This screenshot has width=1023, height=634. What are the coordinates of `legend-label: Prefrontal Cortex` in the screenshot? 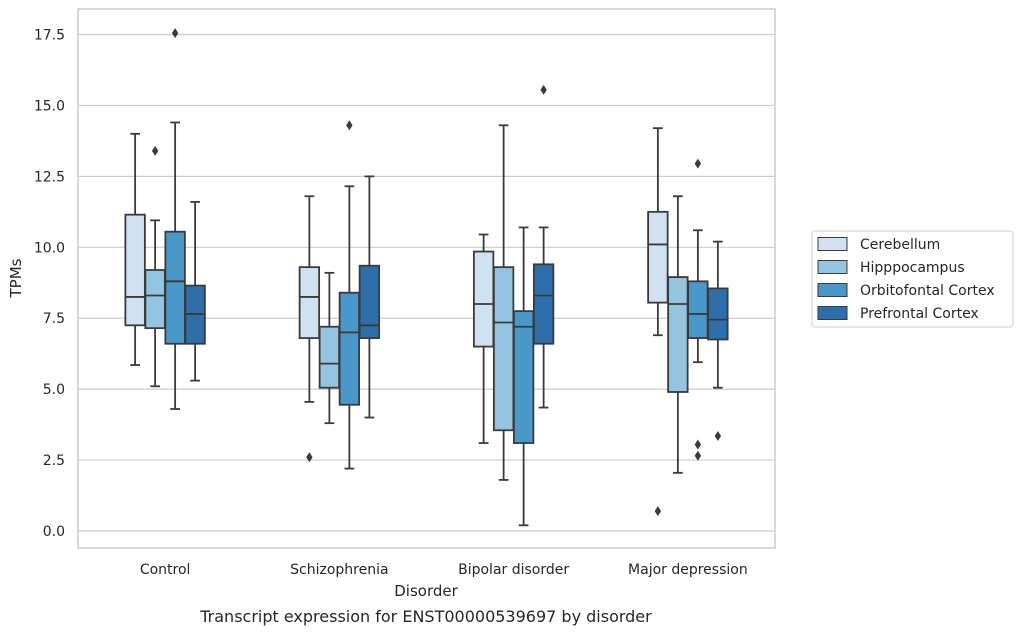 It's located at (919, 314).